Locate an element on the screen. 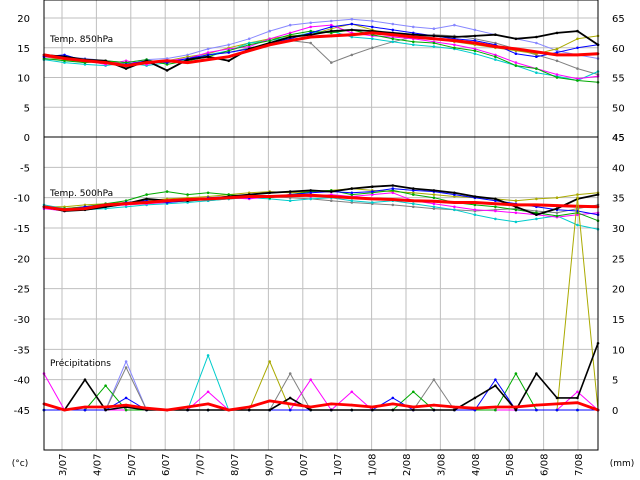 The height and width of the screenshot is (480, 640). label-850hpa: Temp. 850hPa is located at coordinates (81, 40).